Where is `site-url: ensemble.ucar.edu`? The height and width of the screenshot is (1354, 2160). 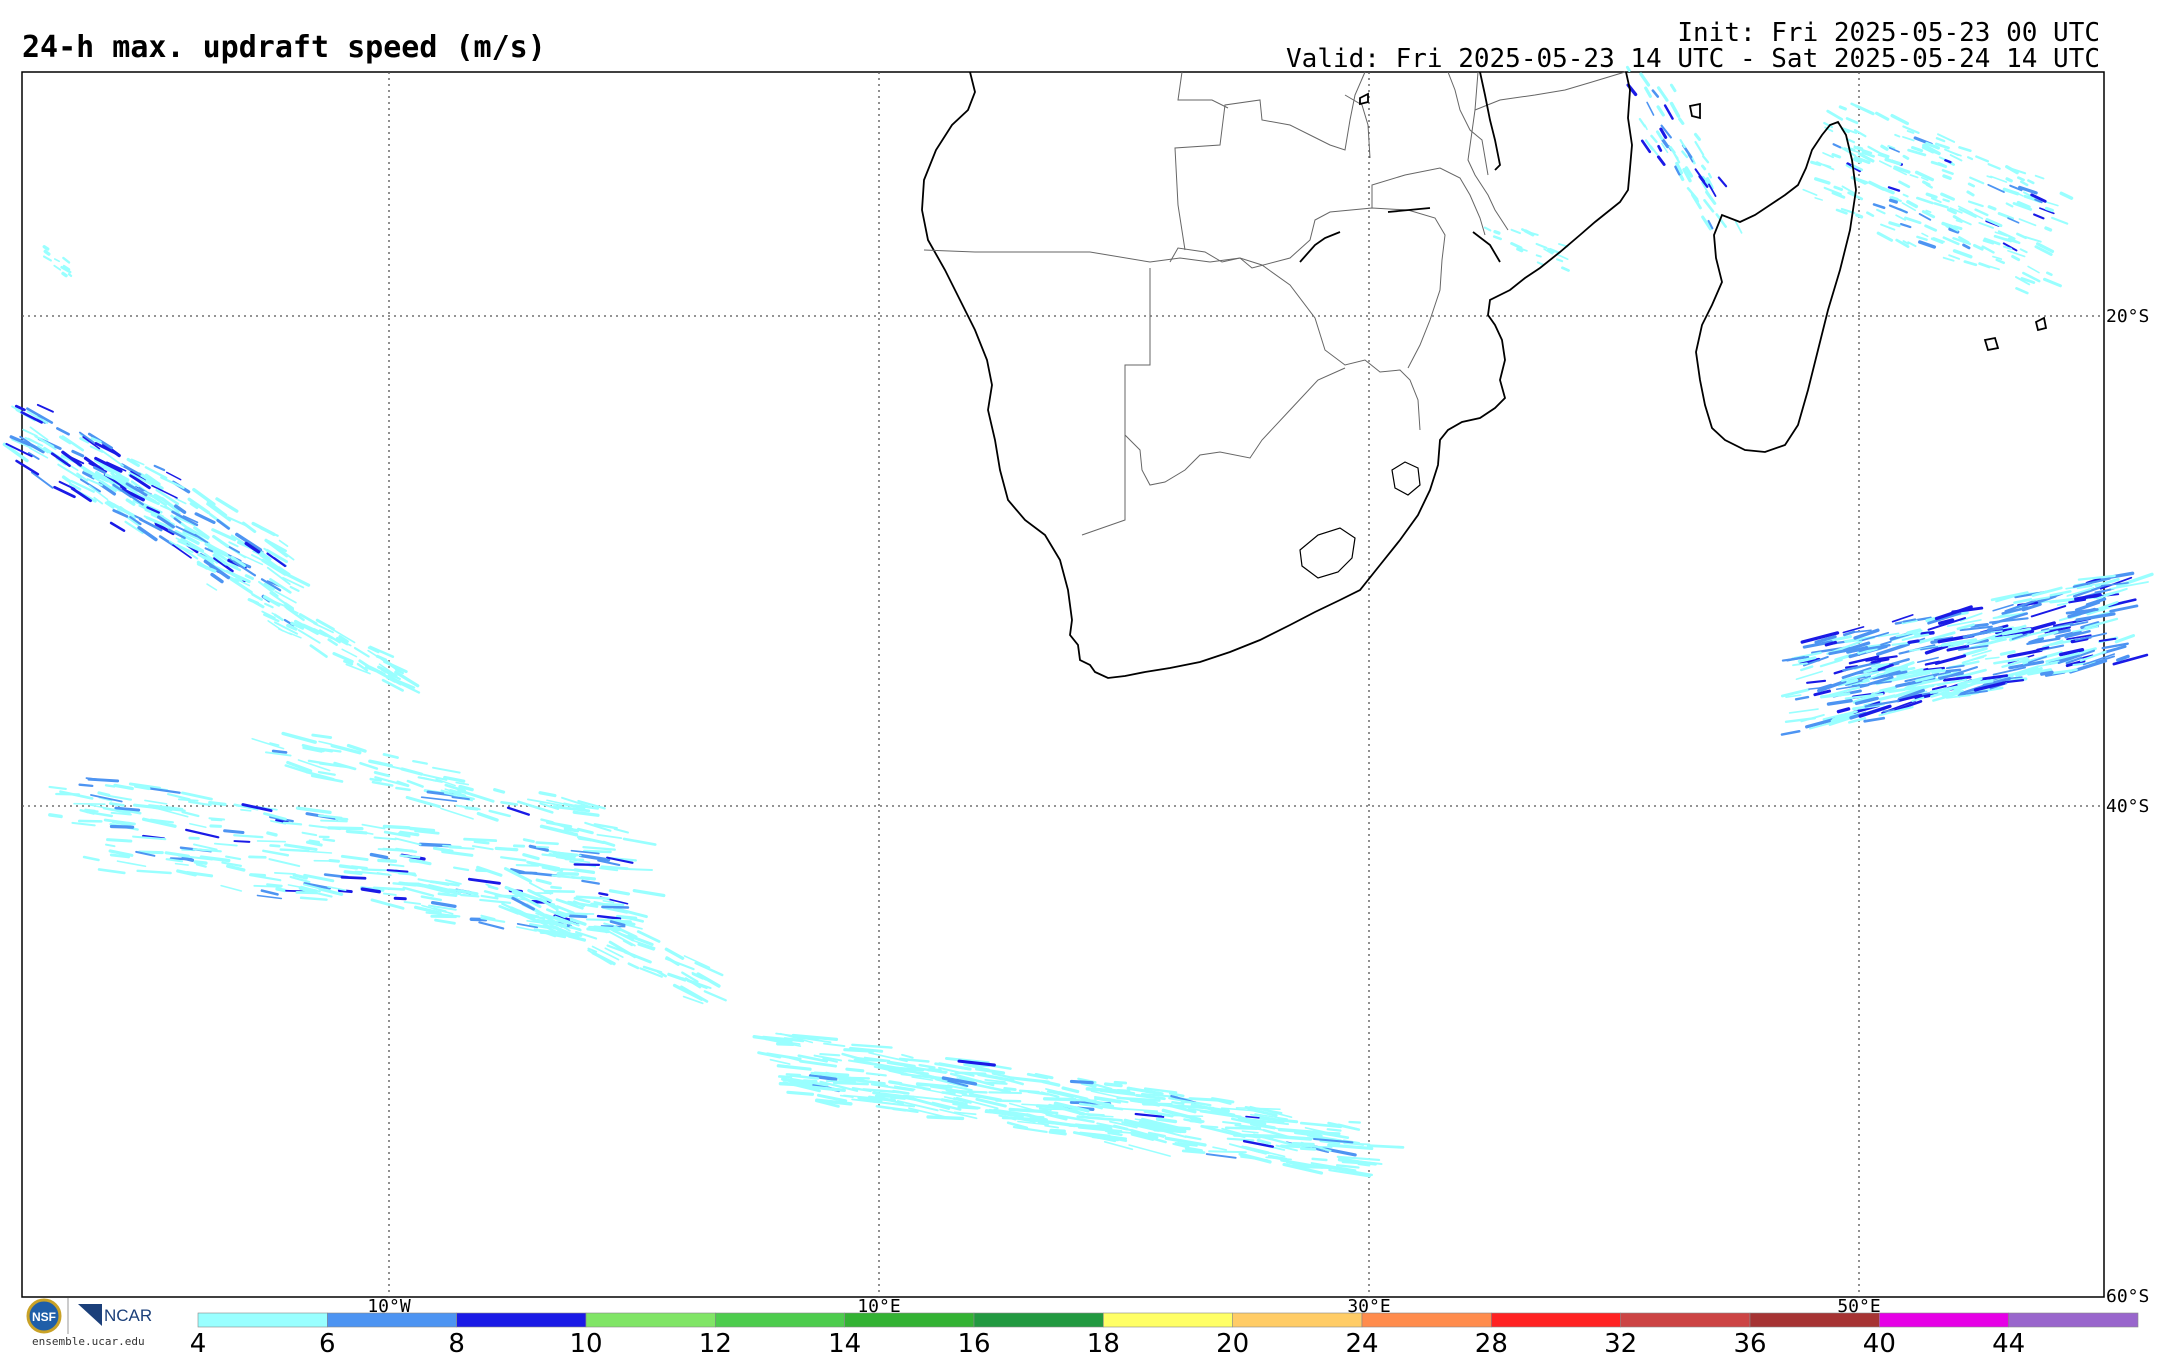 site-url: ensemble.ucar.edu is located at coordinates (88, 1341).